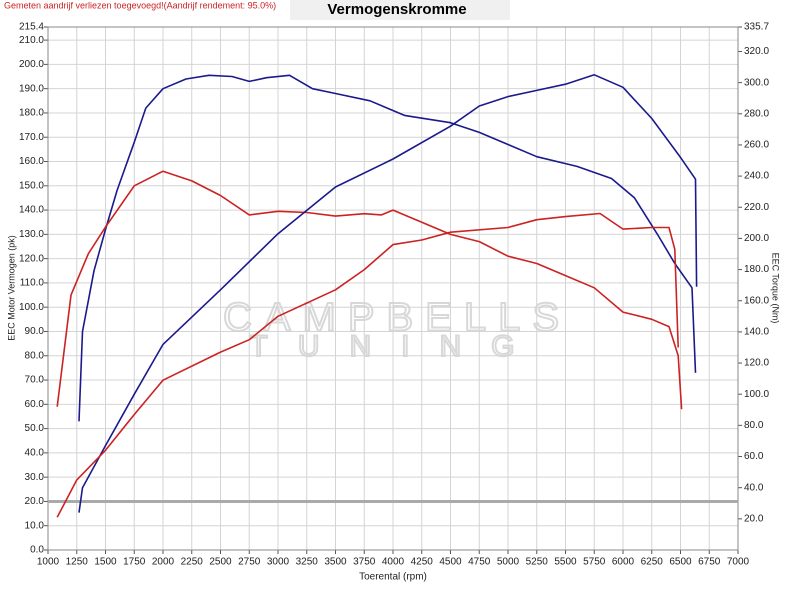 The width and height of the screenshot is (795, 592). I want to click on y2-tick-label: 80.0, so click(754, 425).